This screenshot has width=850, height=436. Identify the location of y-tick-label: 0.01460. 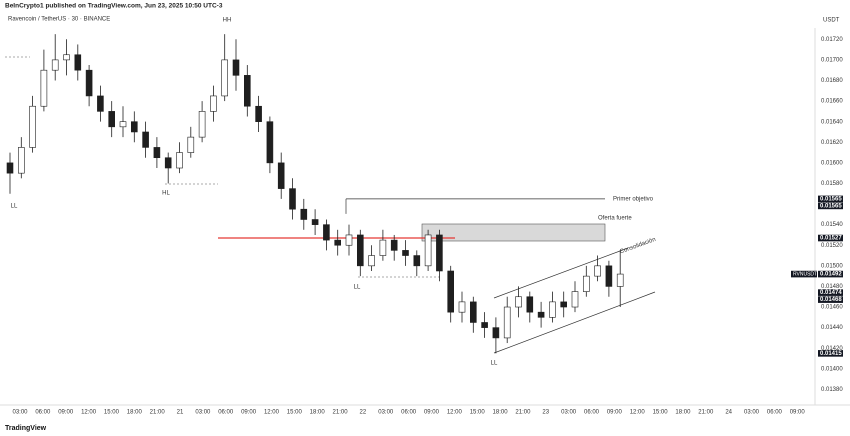
(832, 308).